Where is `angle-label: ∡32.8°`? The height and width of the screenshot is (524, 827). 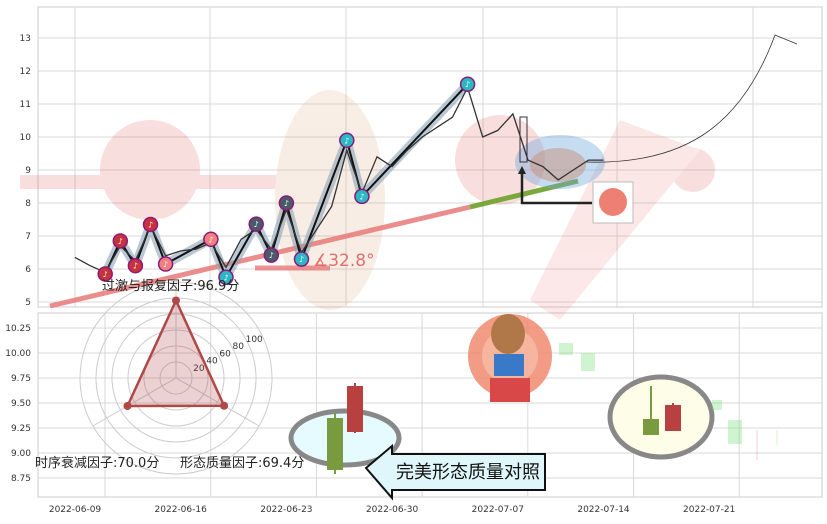 angle-label: ∡32.8° is located at coordinates (344, 261).